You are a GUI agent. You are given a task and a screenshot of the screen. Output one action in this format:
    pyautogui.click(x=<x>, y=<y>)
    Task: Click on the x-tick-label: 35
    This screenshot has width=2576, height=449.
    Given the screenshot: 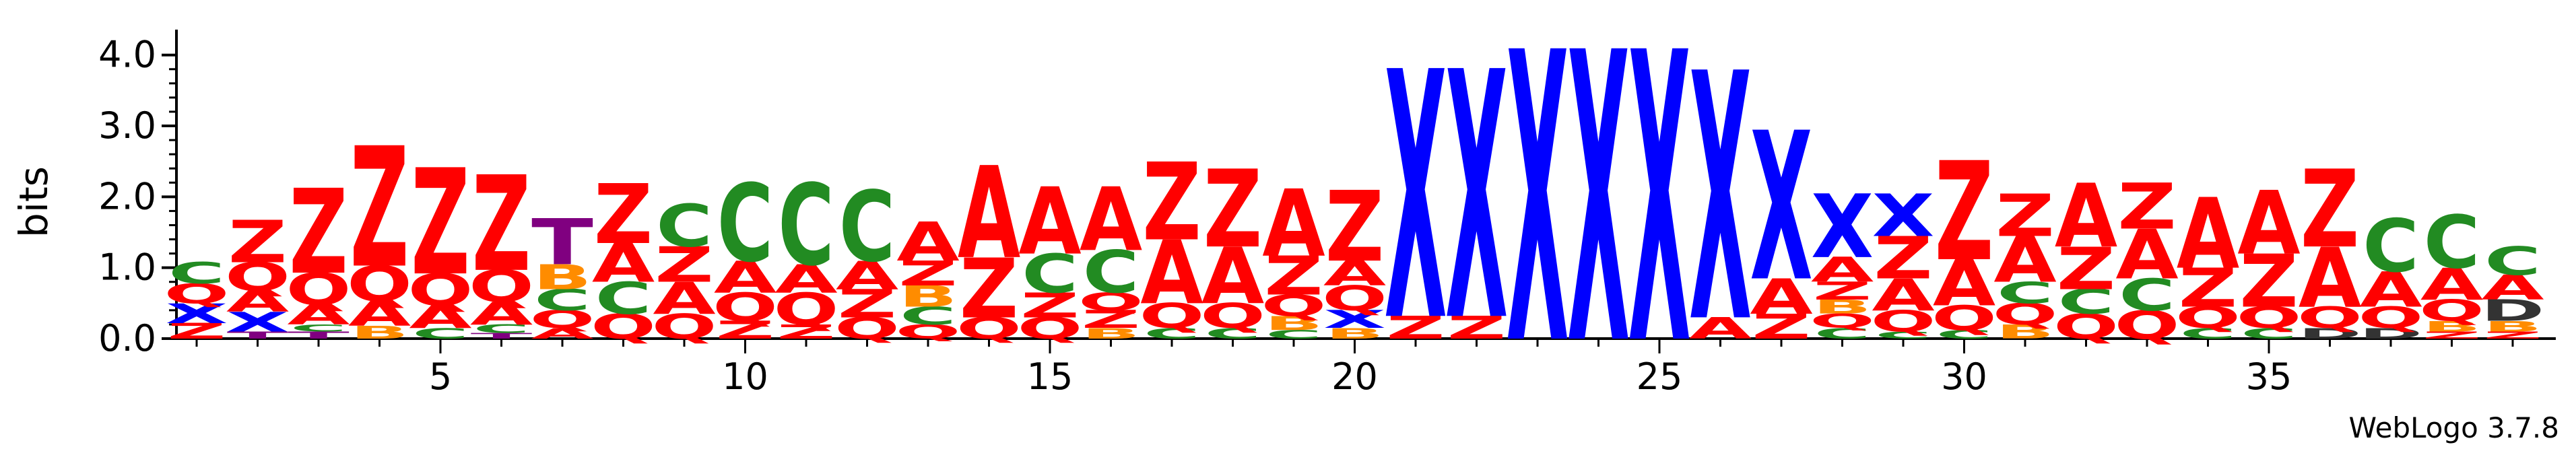 What is the action you would take?
    pyautogui.click(x=2269, y=376)
    